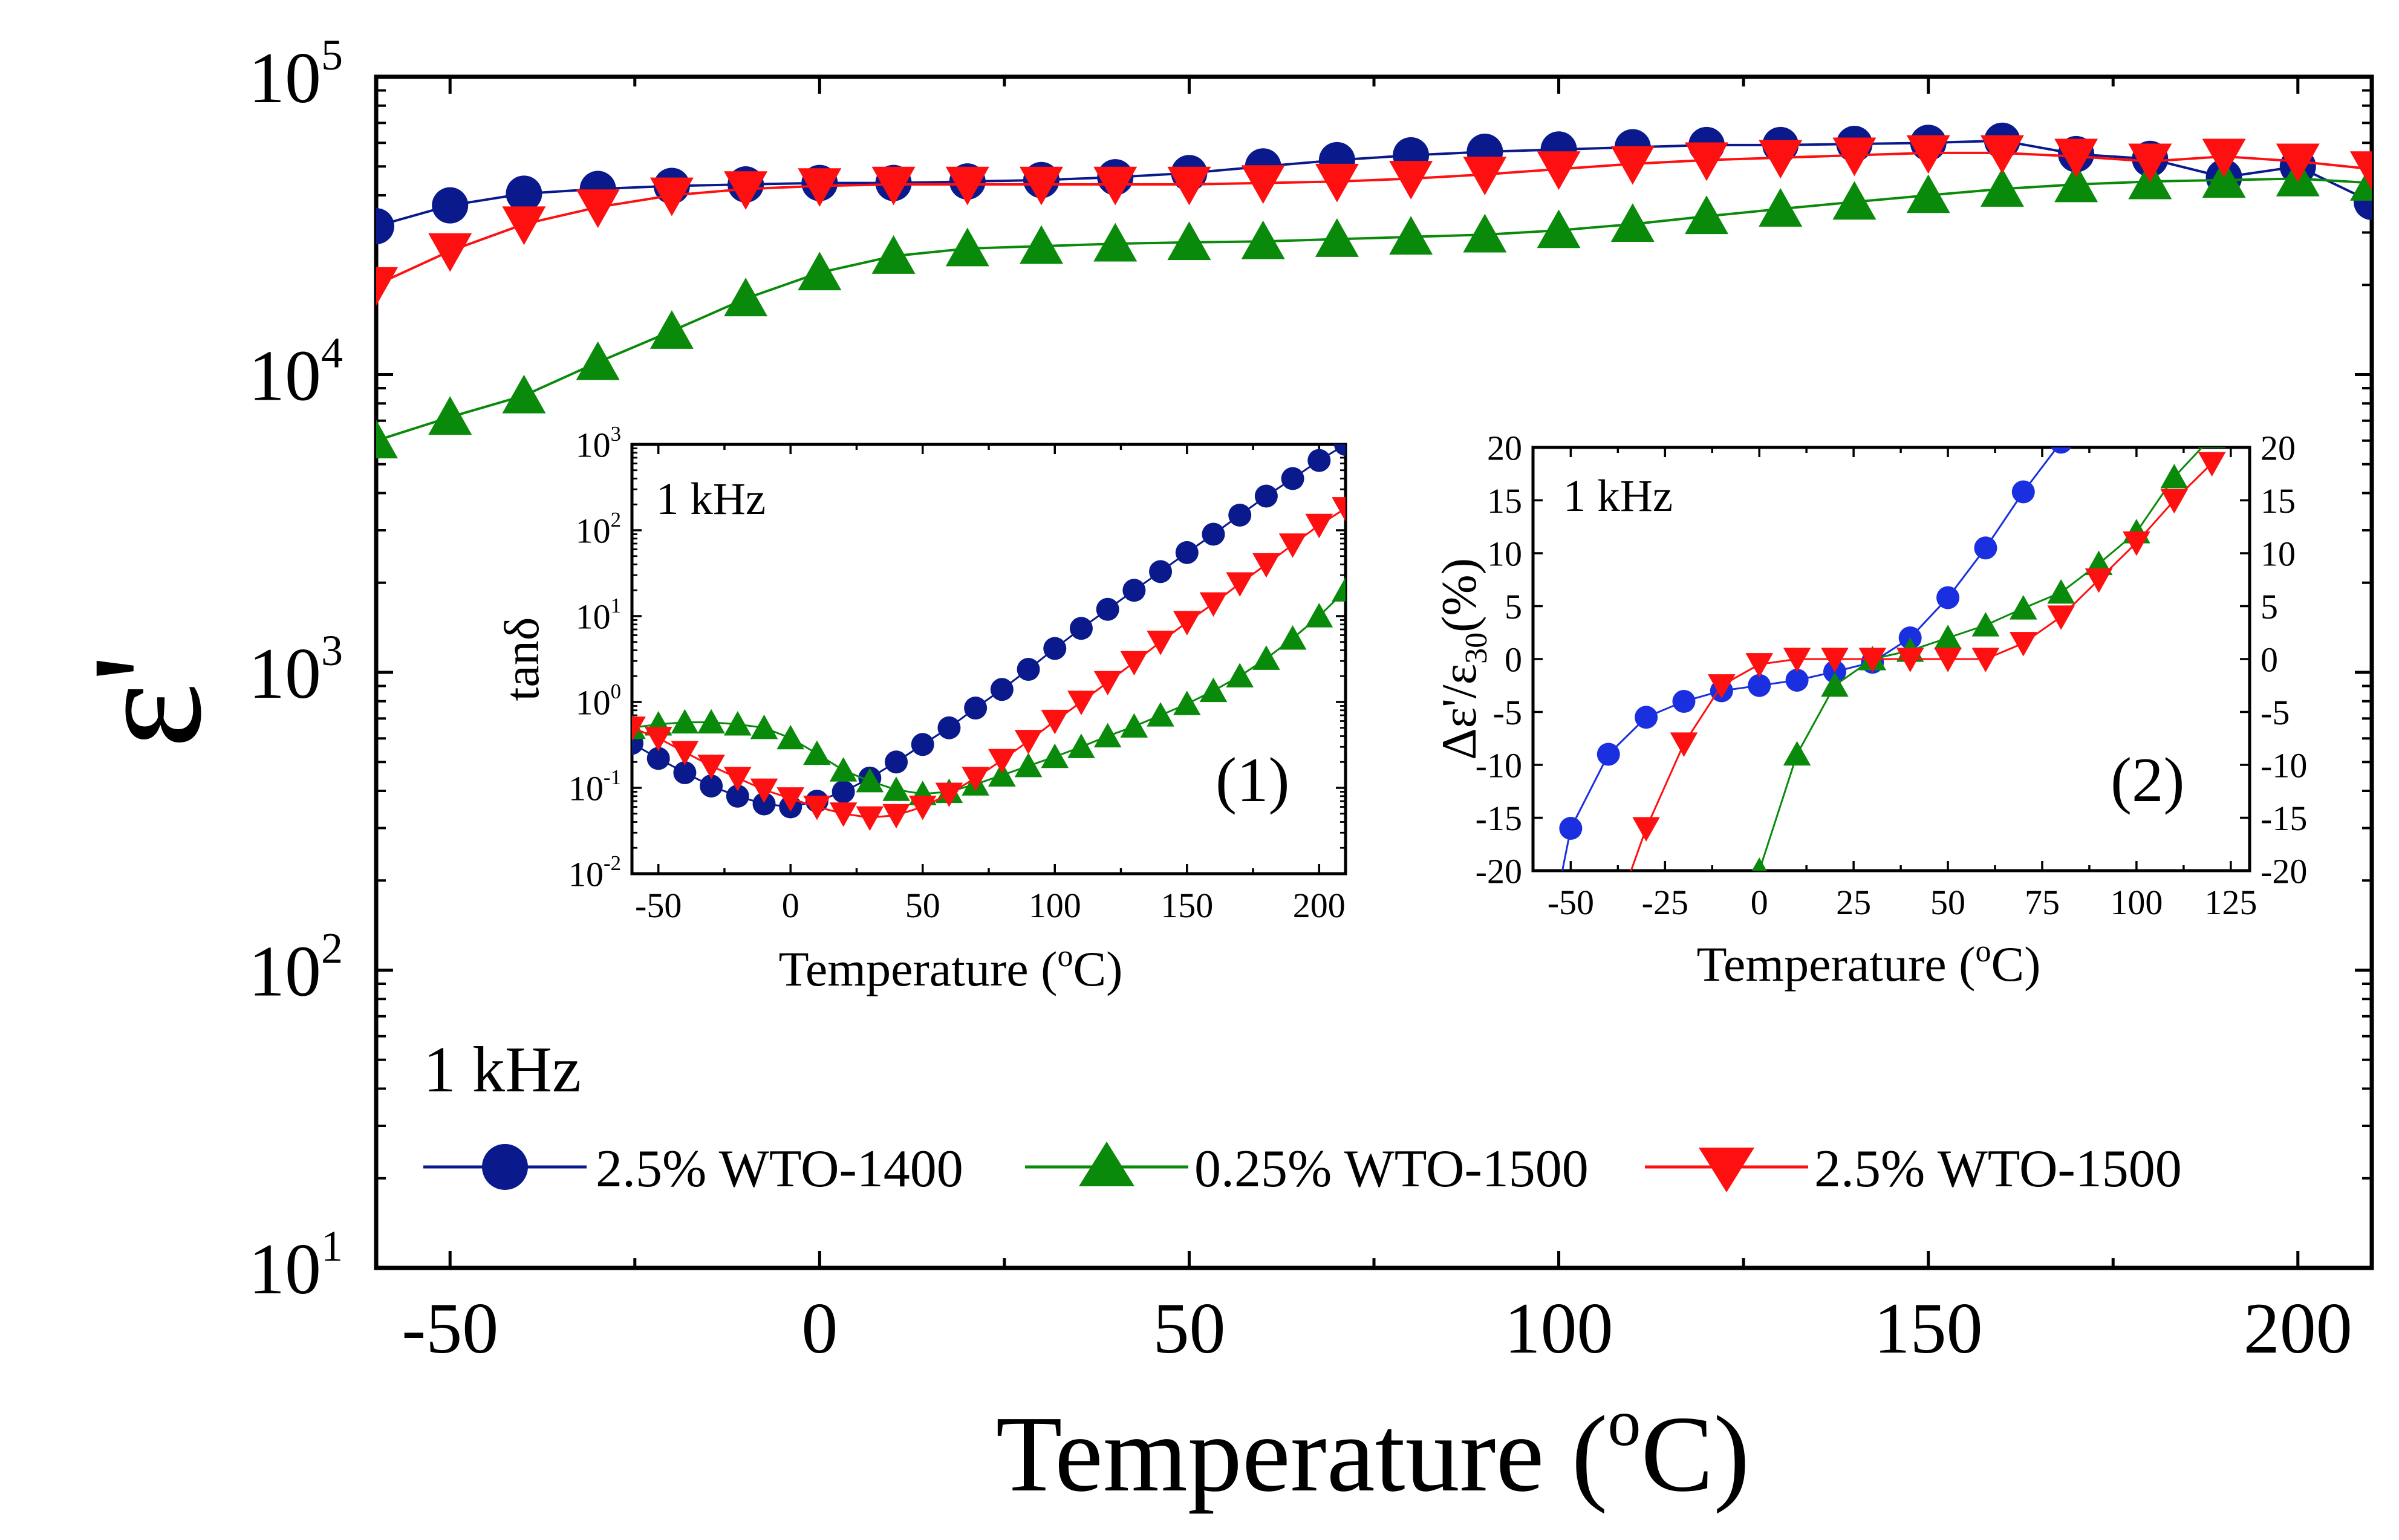  What do you see at coordinates (616, 519) in the screenshot?
I see `y-tick-label-exp: 2` at bounding box center [616, 519].